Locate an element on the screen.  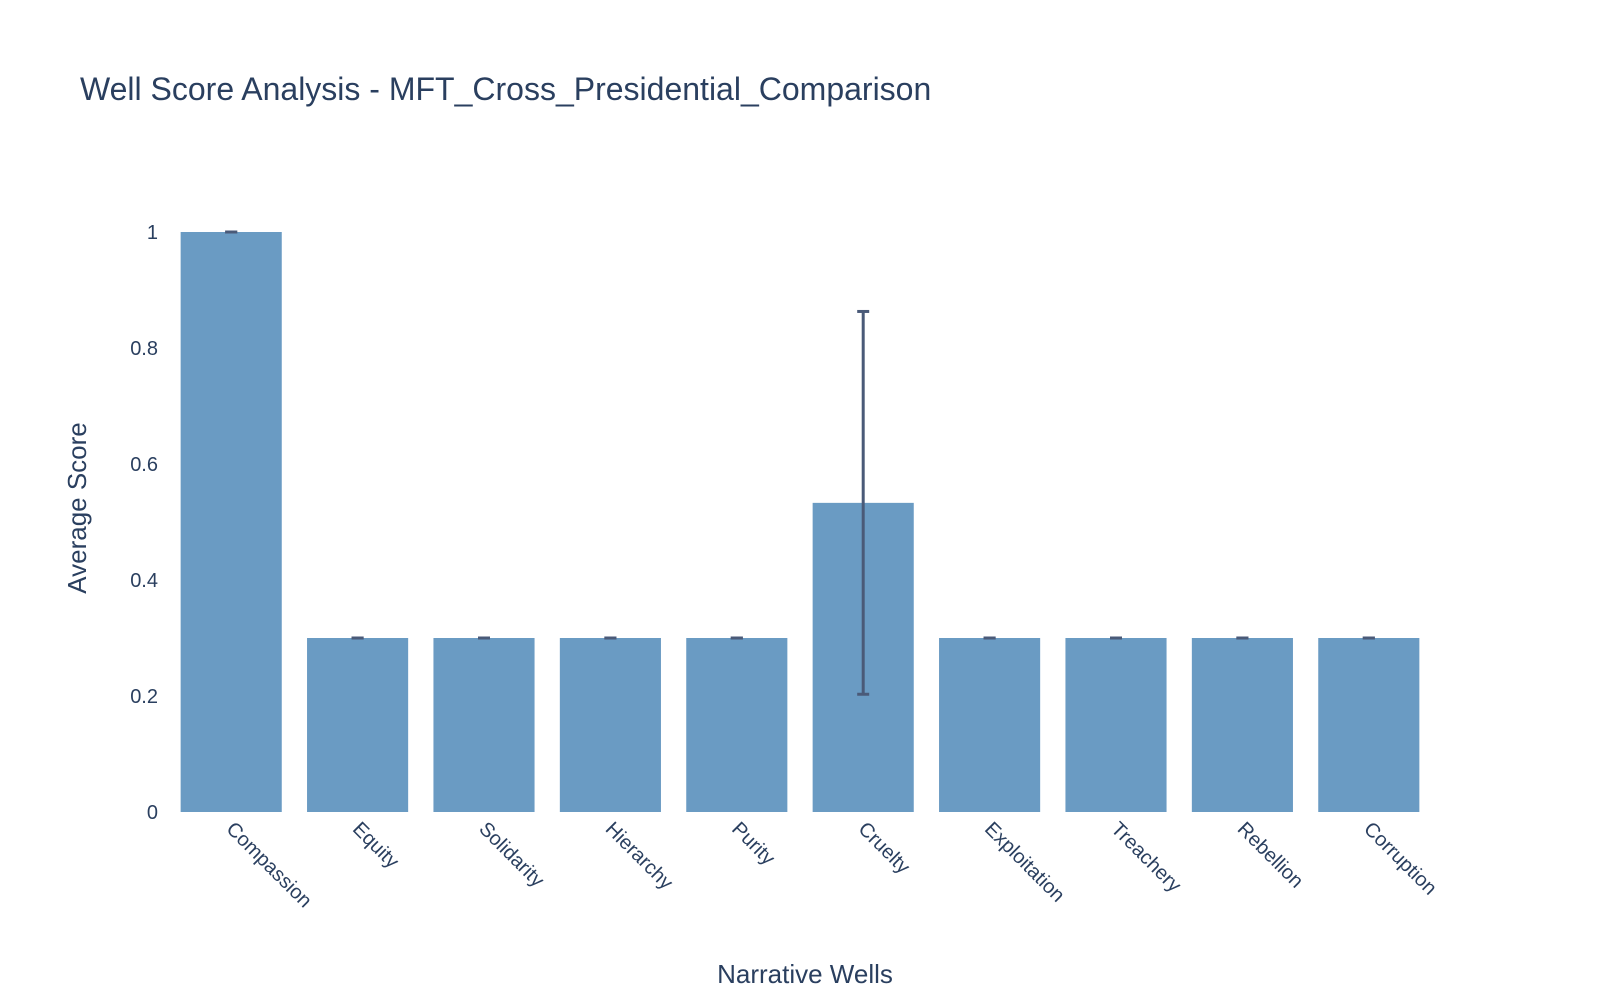
x-tick-label-hierarchy: Hierarchy is located at coordinates (639, 856).